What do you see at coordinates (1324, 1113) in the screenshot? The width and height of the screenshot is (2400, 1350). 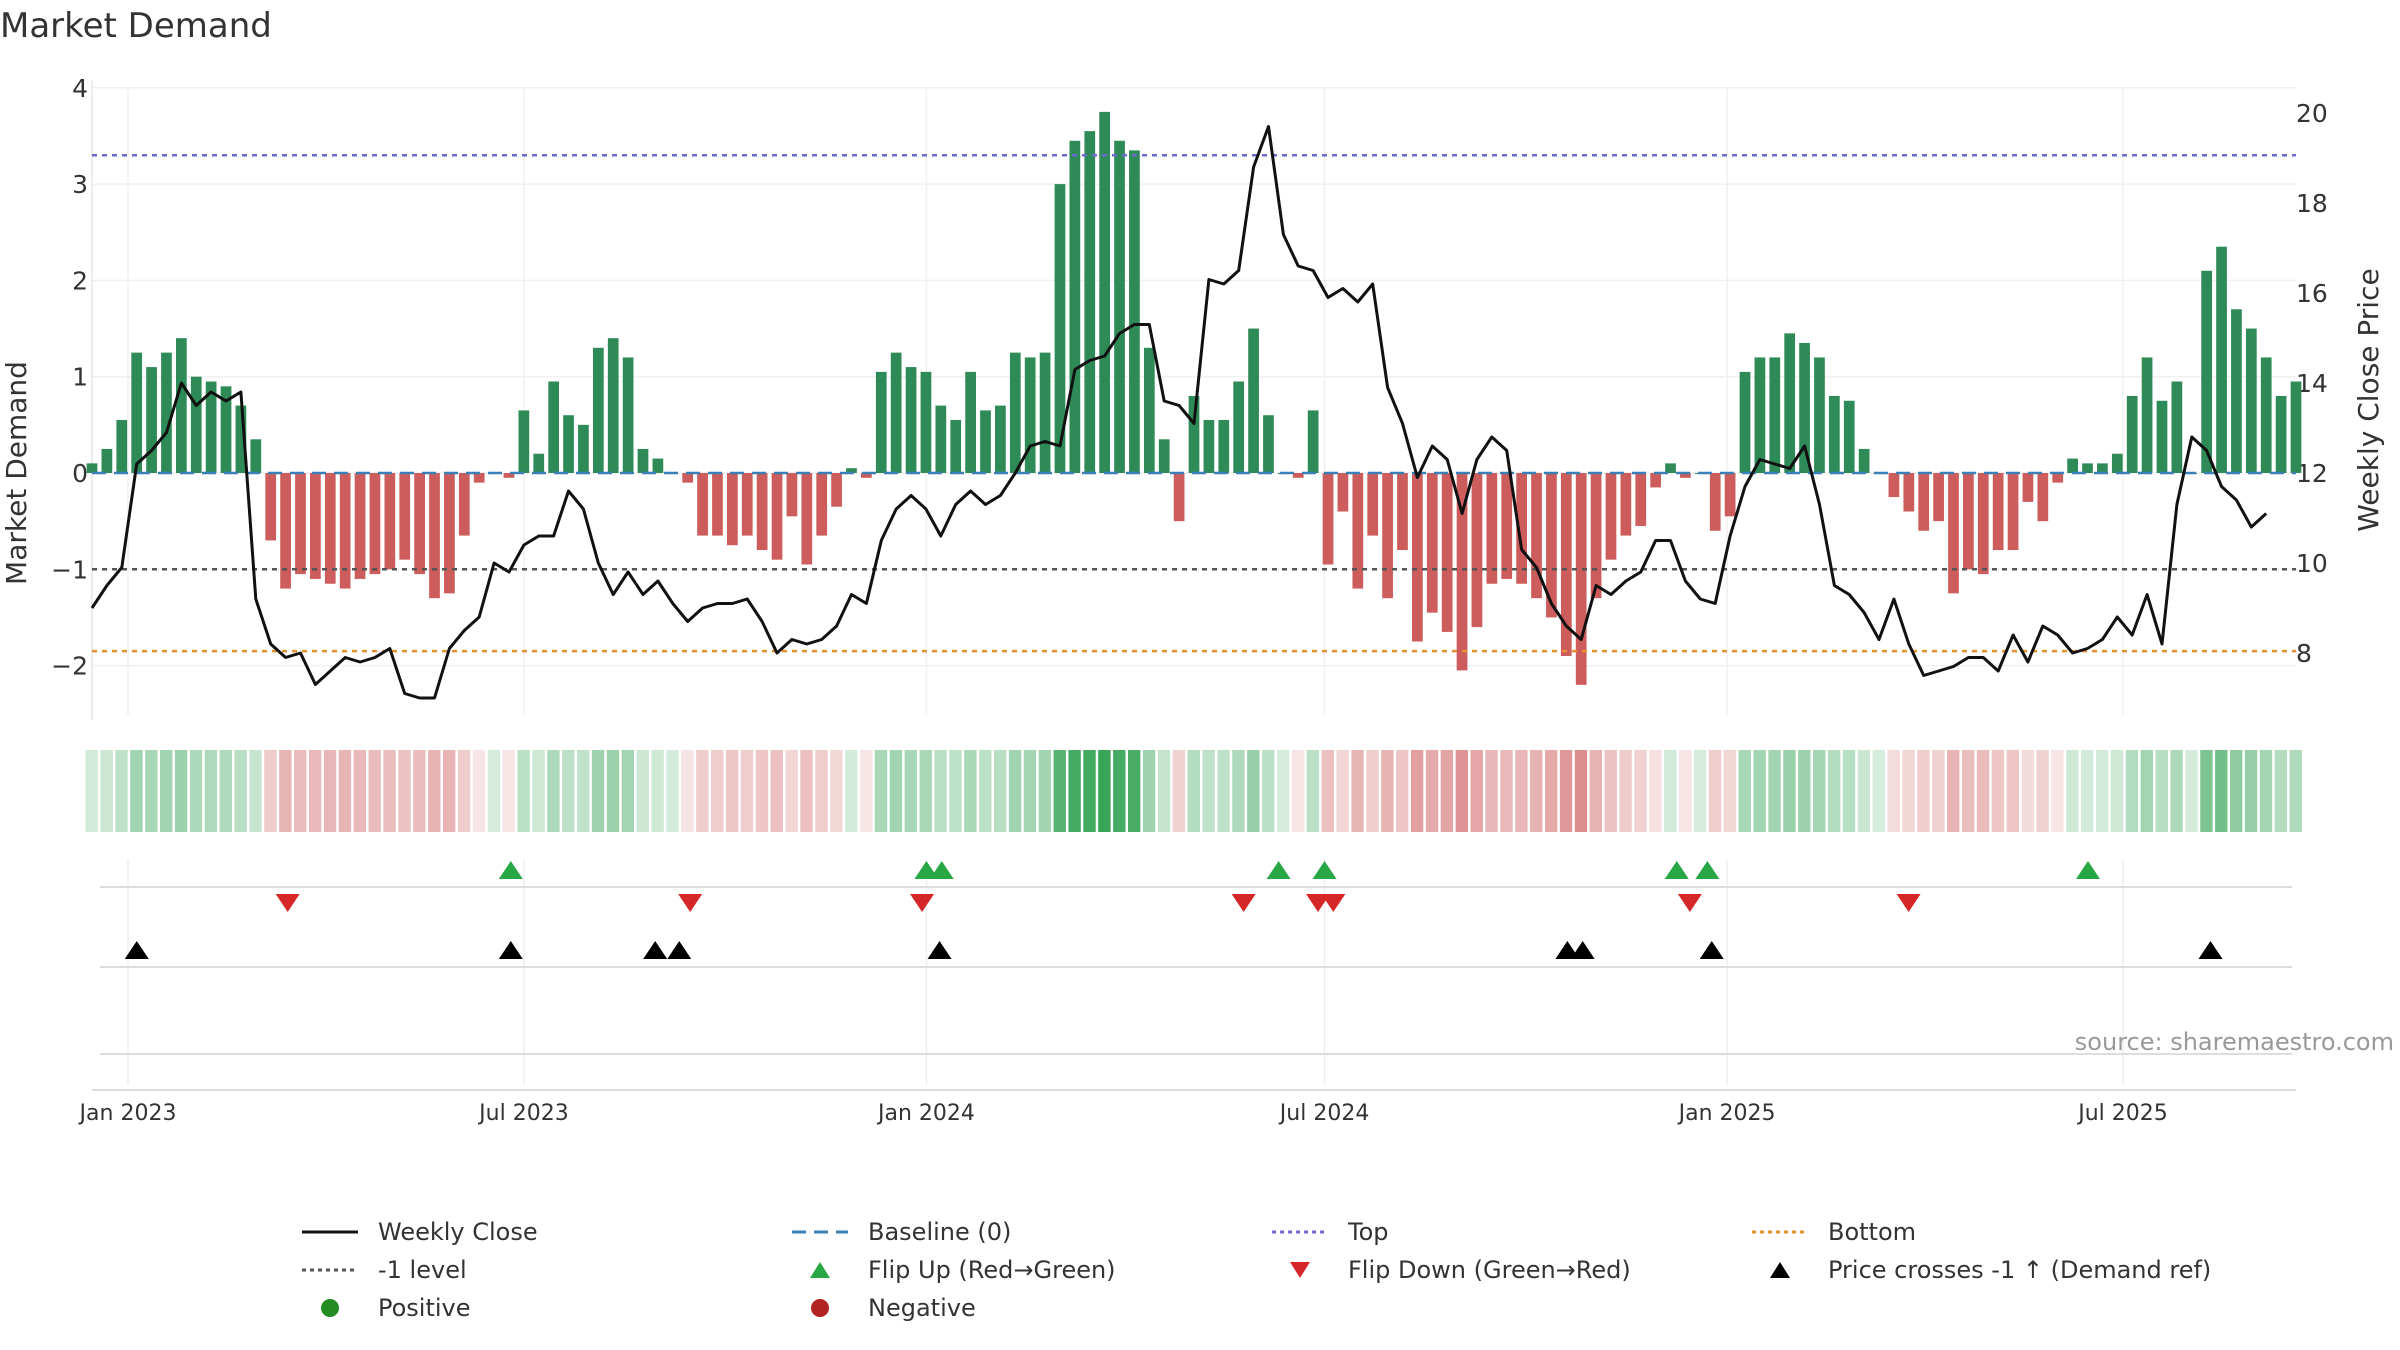 I see `x-tick-label: Jul 2024` at bounding box center [1324, 1113].